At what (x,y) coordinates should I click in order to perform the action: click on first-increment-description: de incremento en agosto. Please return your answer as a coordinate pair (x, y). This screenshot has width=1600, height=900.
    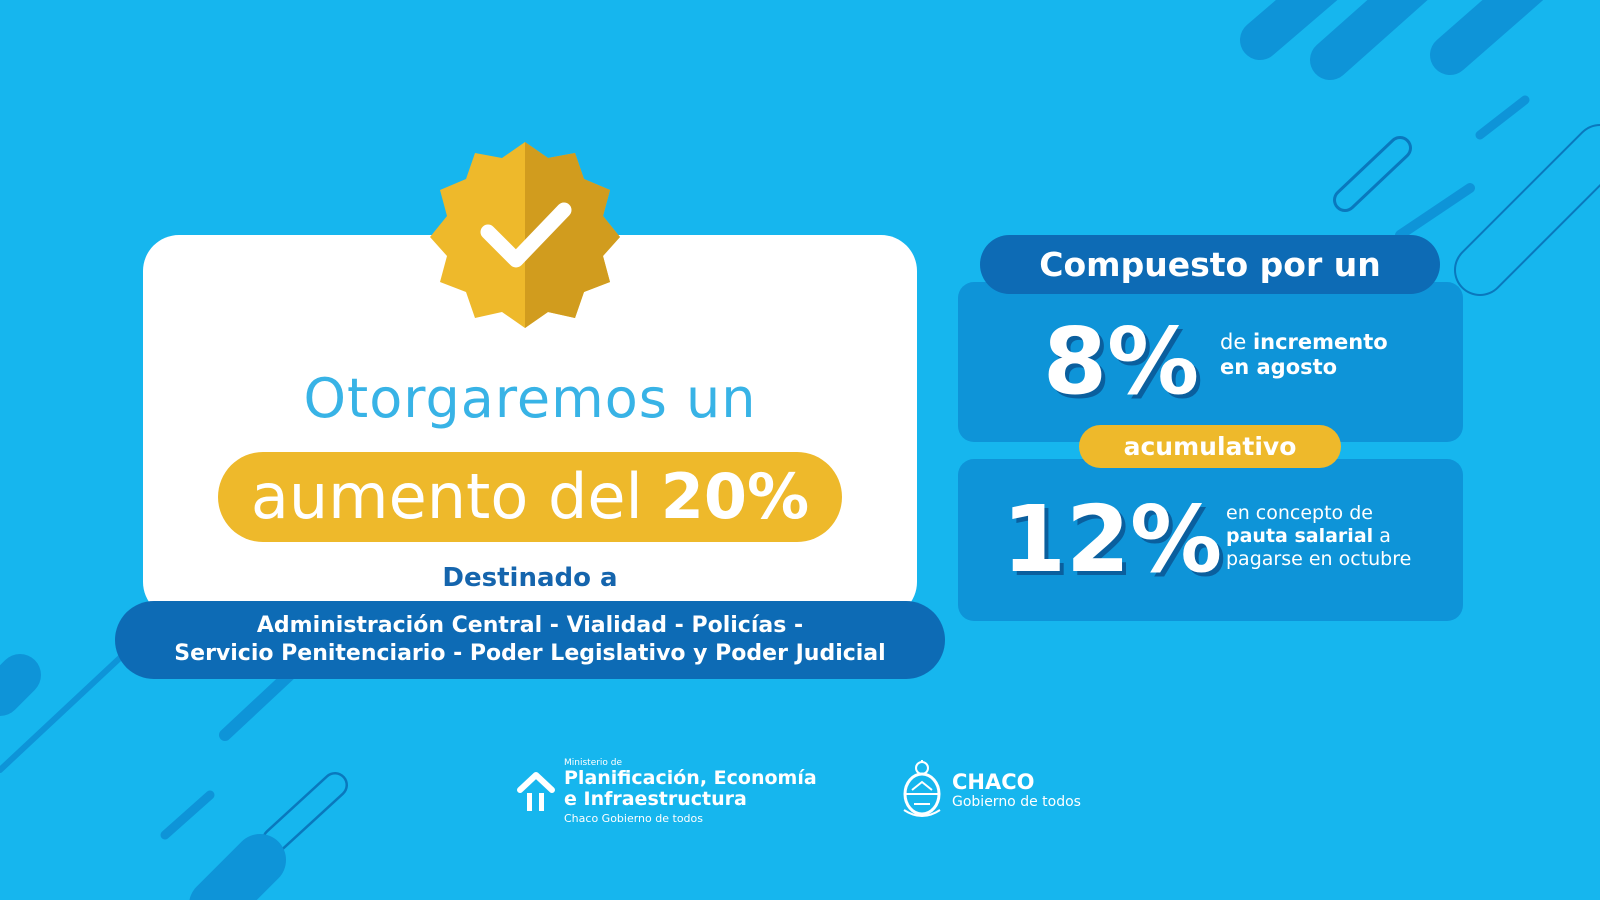
    Looking at the image, I should click on (1304, 355).